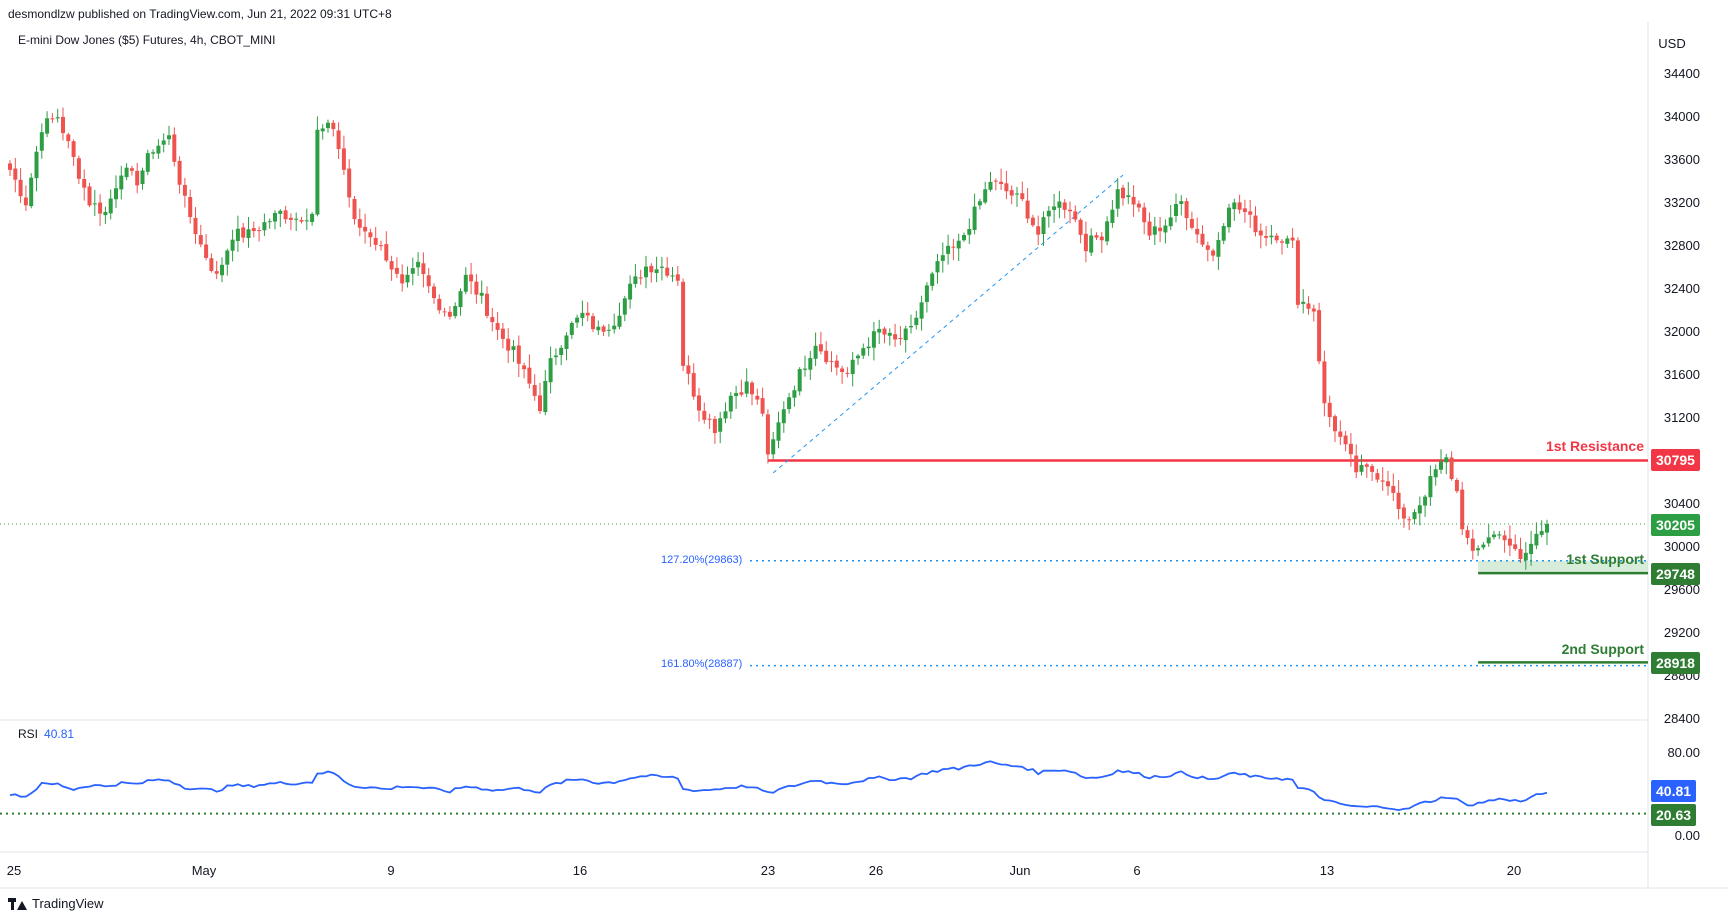 This screenshot has height=920, width=1728. Describe the element at coordinates (876, 870) in the screenshot. I see `time-tick-5: 26` at that location.